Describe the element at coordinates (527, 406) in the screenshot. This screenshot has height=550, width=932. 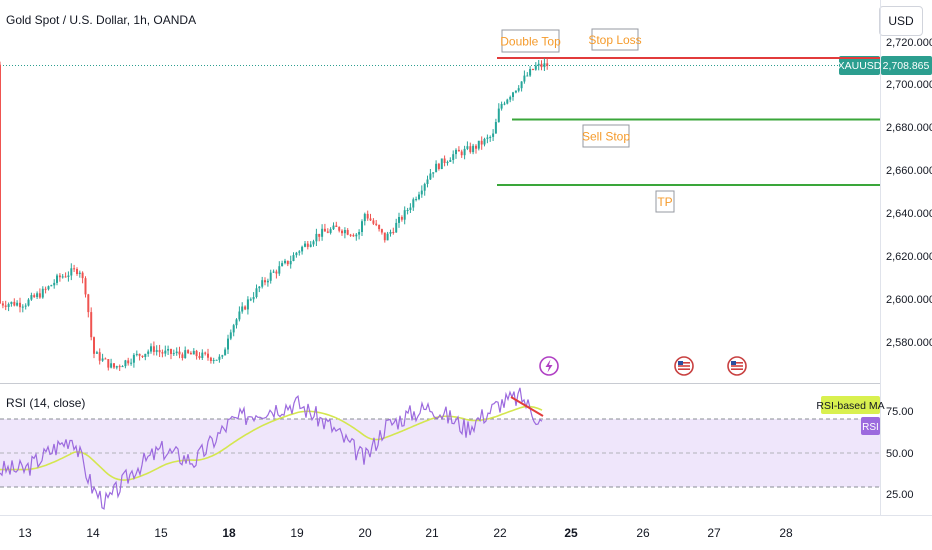
I see `rsi-divergence-line` at that location.